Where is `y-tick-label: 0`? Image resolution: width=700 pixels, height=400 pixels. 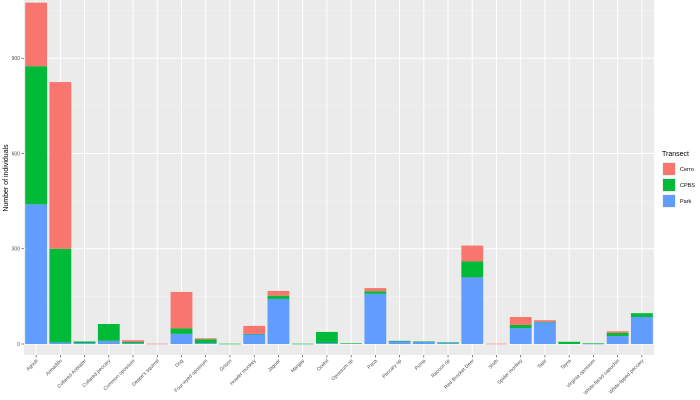 y-tick-label: 0 is located at coordinates (18, 345).